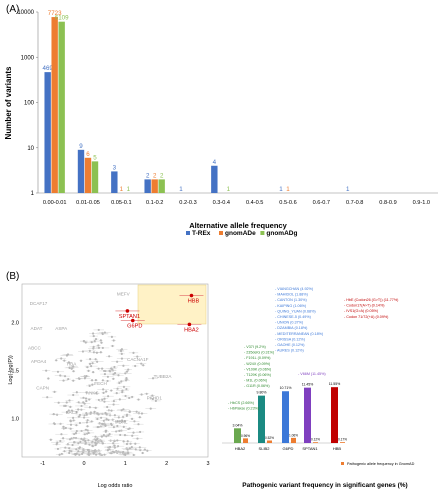 The height and width of the screenshot is (500, 442). Describe the element at coordinates (364, 306) in the screenshot. I see `sig-annotation: - Codon17(A>T) (0.14%)` at that location.